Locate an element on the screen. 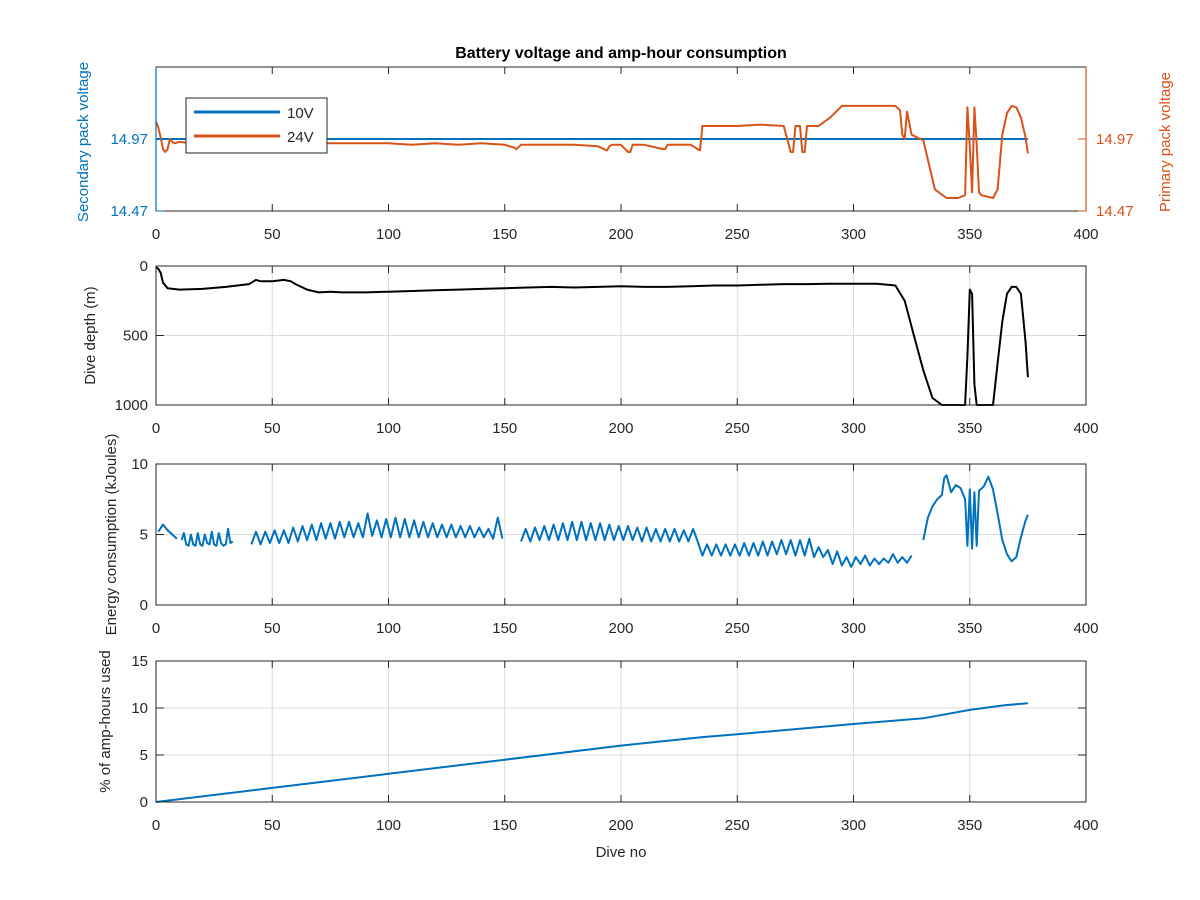 This screenshot has width=1200, height=900. y-axis-label-left: Secondary pack voltage is located at coordinates (83, 142).